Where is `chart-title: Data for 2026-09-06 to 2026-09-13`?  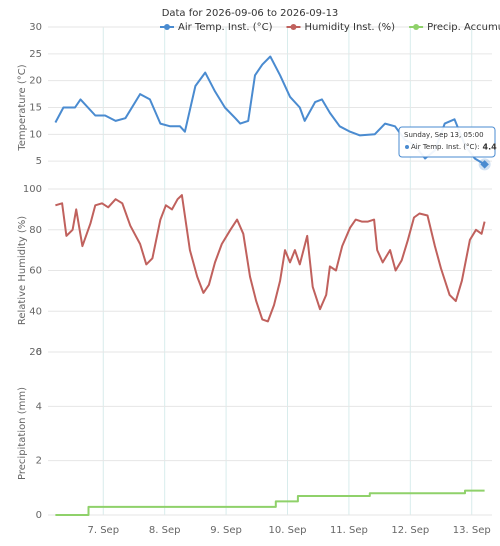 chart-title: Data for 2026-09-06 to 2026-09-13 is located at coordinates (250, 13).